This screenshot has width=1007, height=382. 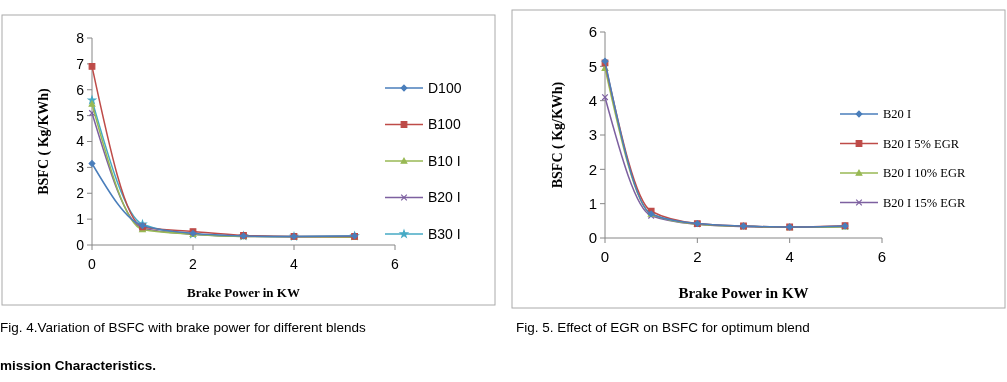 What do you see at coordinates (444, 160) in the screenshot?
I see `legend-label: B10 I` at bounding box center [444, 160].